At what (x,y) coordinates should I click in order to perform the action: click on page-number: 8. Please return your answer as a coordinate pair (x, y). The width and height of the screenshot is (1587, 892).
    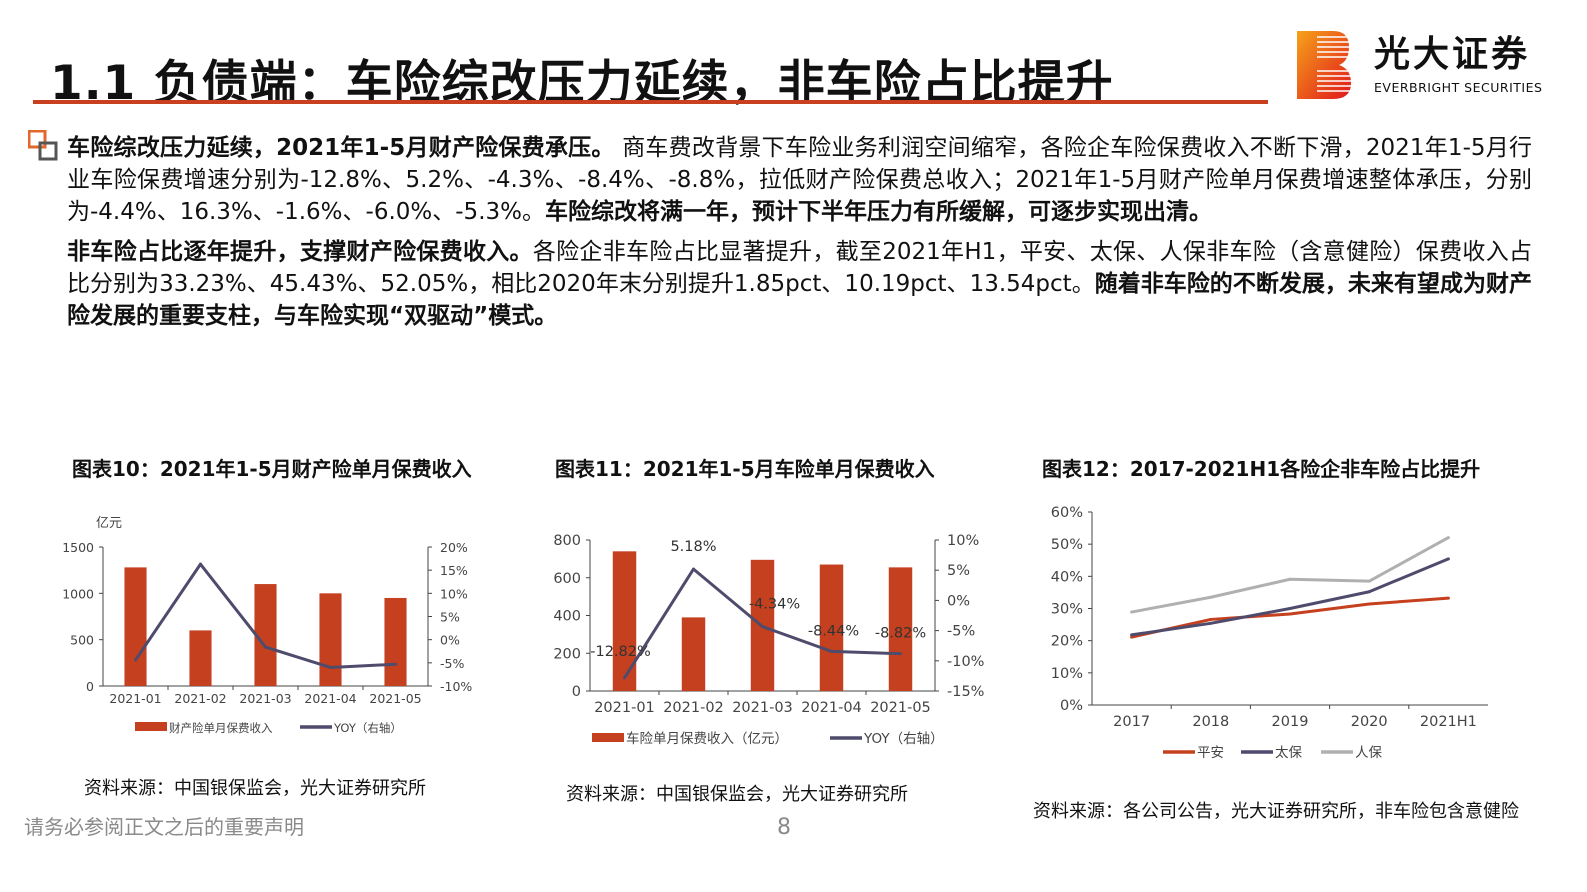
    Looking at the image, I should click on (784, 827).